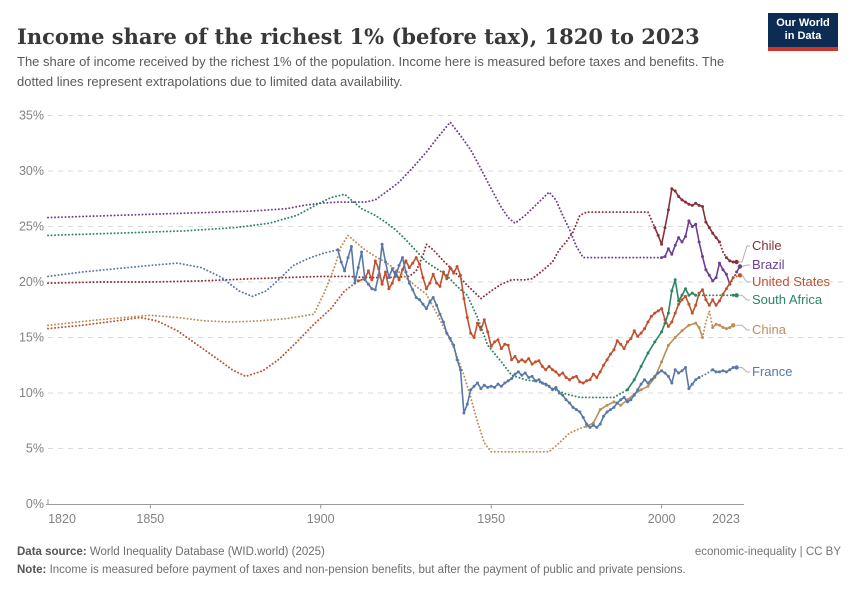  I want to click on series-china-solid, so click(645, 375).